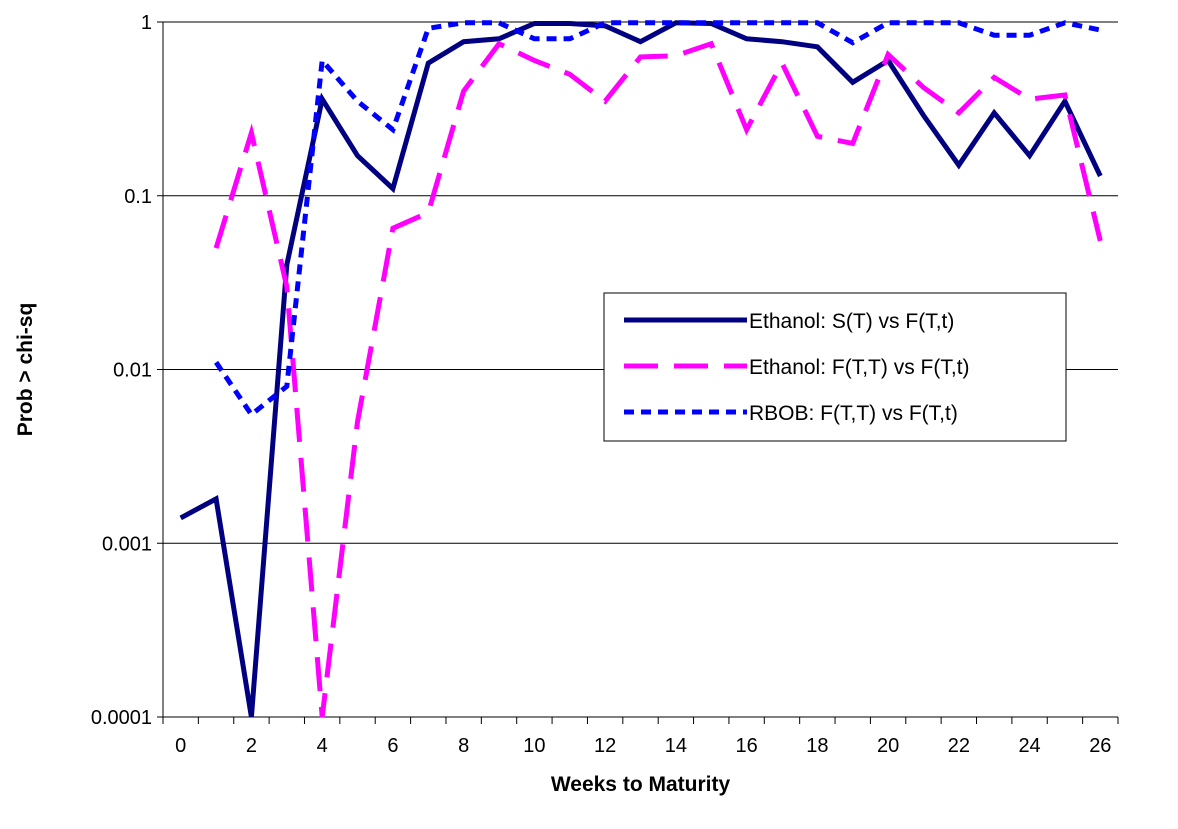 This screenshot has height=829, width=1178. I want to click on y-tick-label: 0.01, so click(132, 371).